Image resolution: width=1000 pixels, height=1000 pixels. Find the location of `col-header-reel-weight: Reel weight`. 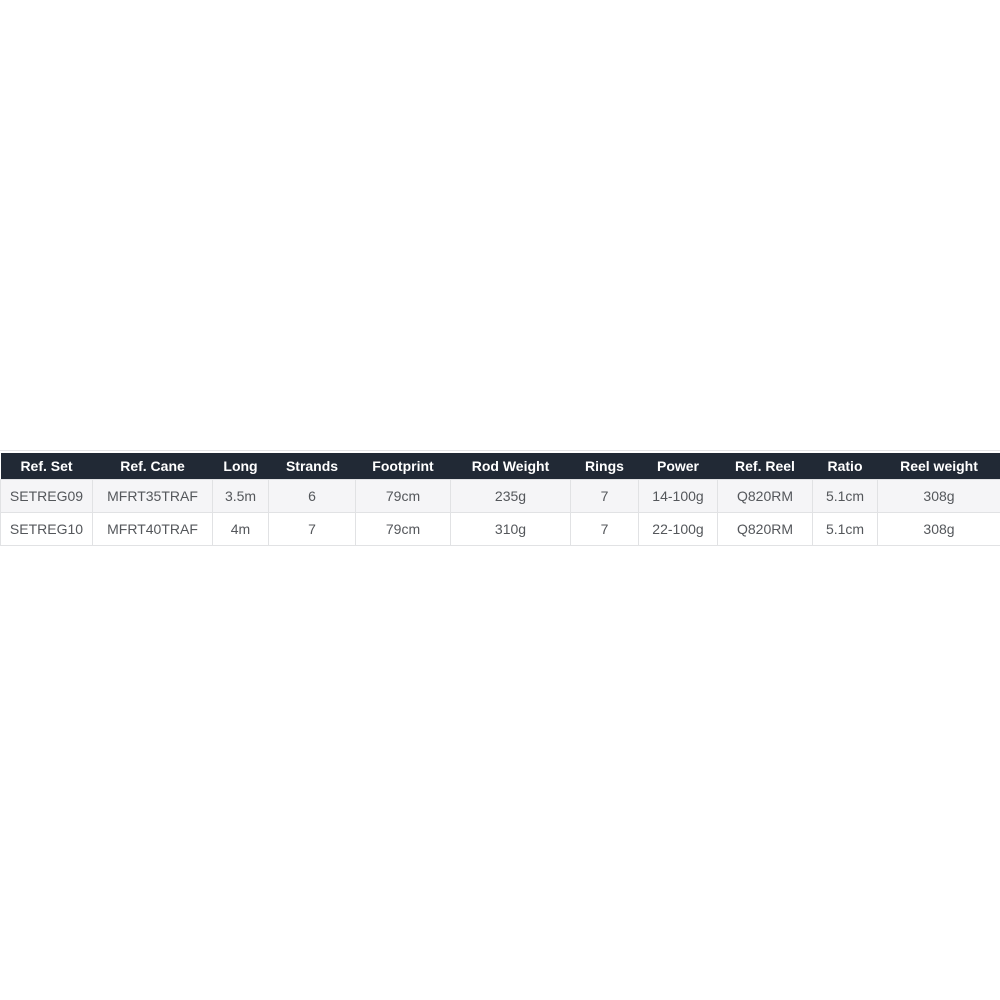

col-header-reel-weight: Reel weight is located at coordinates (938, 466).